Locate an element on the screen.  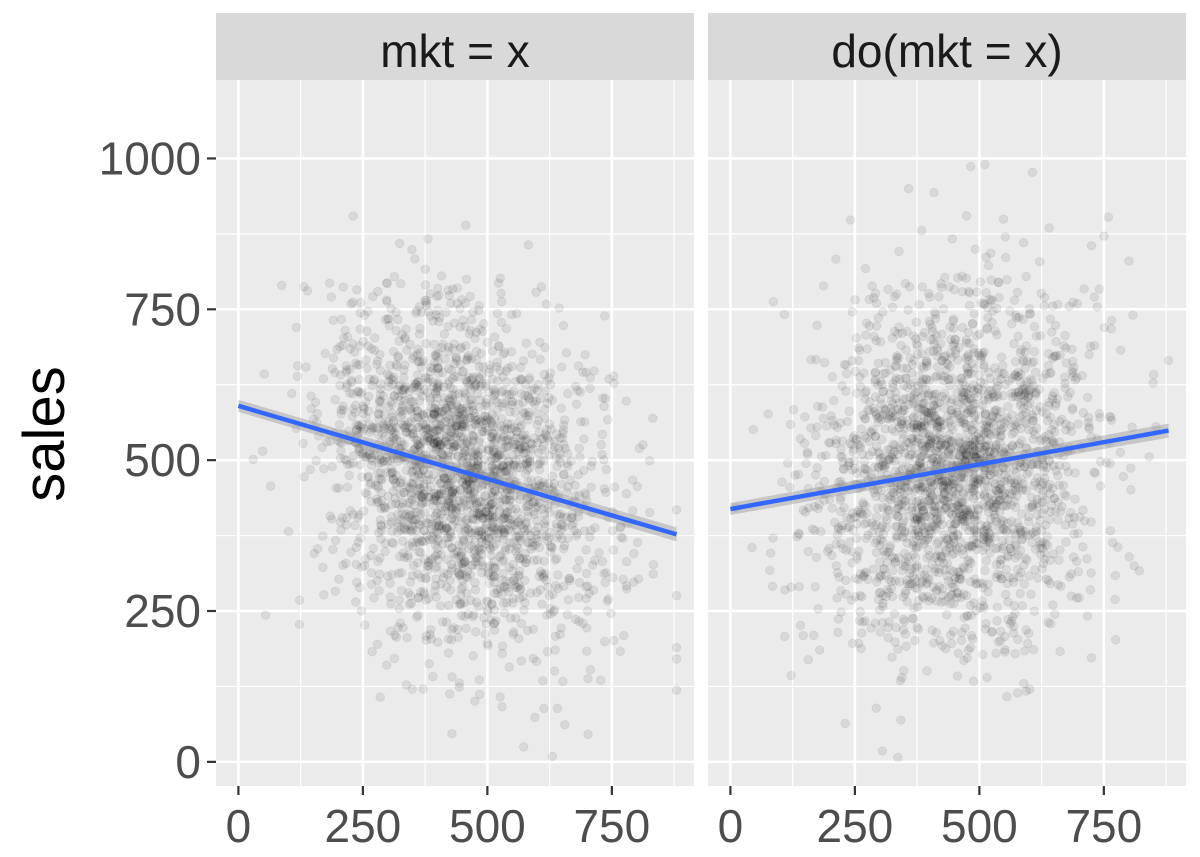
facet-strip-label: do(mkt = x) is located at coordinates (946, 51).